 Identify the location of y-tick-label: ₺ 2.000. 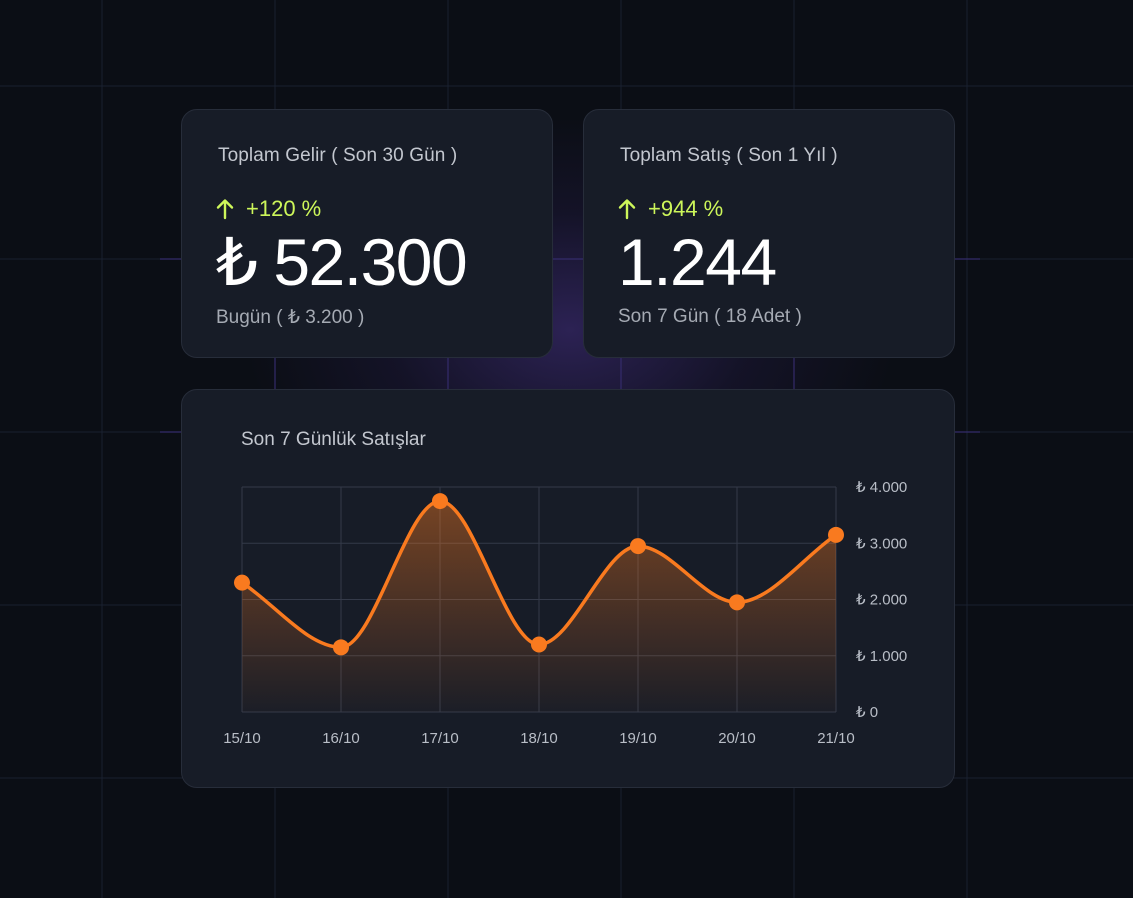
(881, 600).